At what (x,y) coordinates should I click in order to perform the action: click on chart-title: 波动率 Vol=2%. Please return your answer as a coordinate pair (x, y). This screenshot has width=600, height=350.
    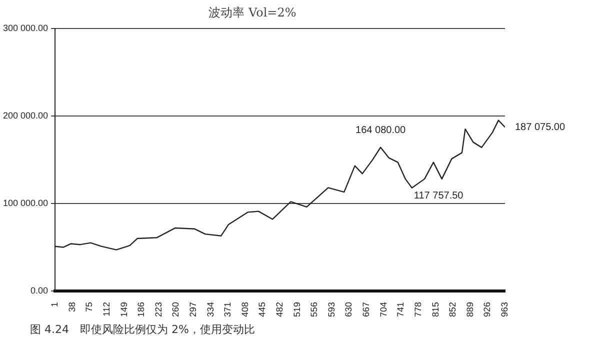
    Looking at the image, I should click on (252, 12).